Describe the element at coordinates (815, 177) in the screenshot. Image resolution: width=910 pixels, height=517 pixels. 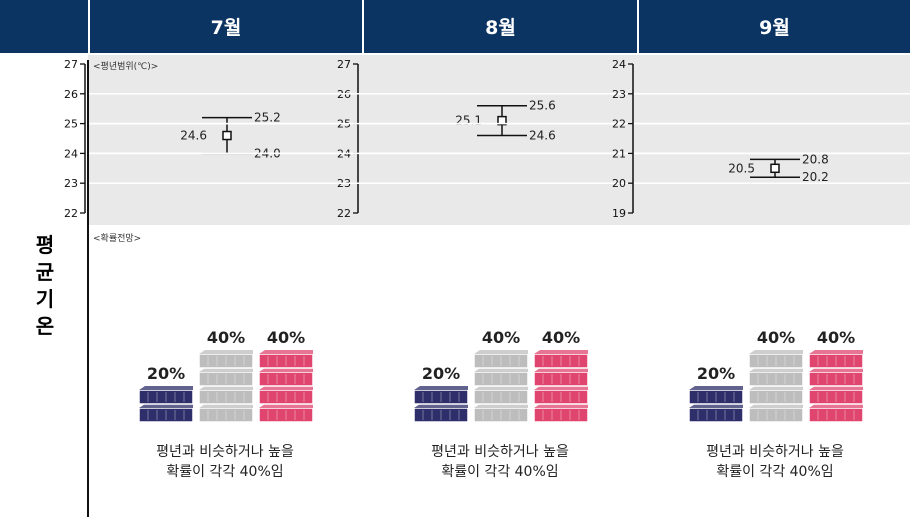
I see `range-low-label: 20.2` at that location.